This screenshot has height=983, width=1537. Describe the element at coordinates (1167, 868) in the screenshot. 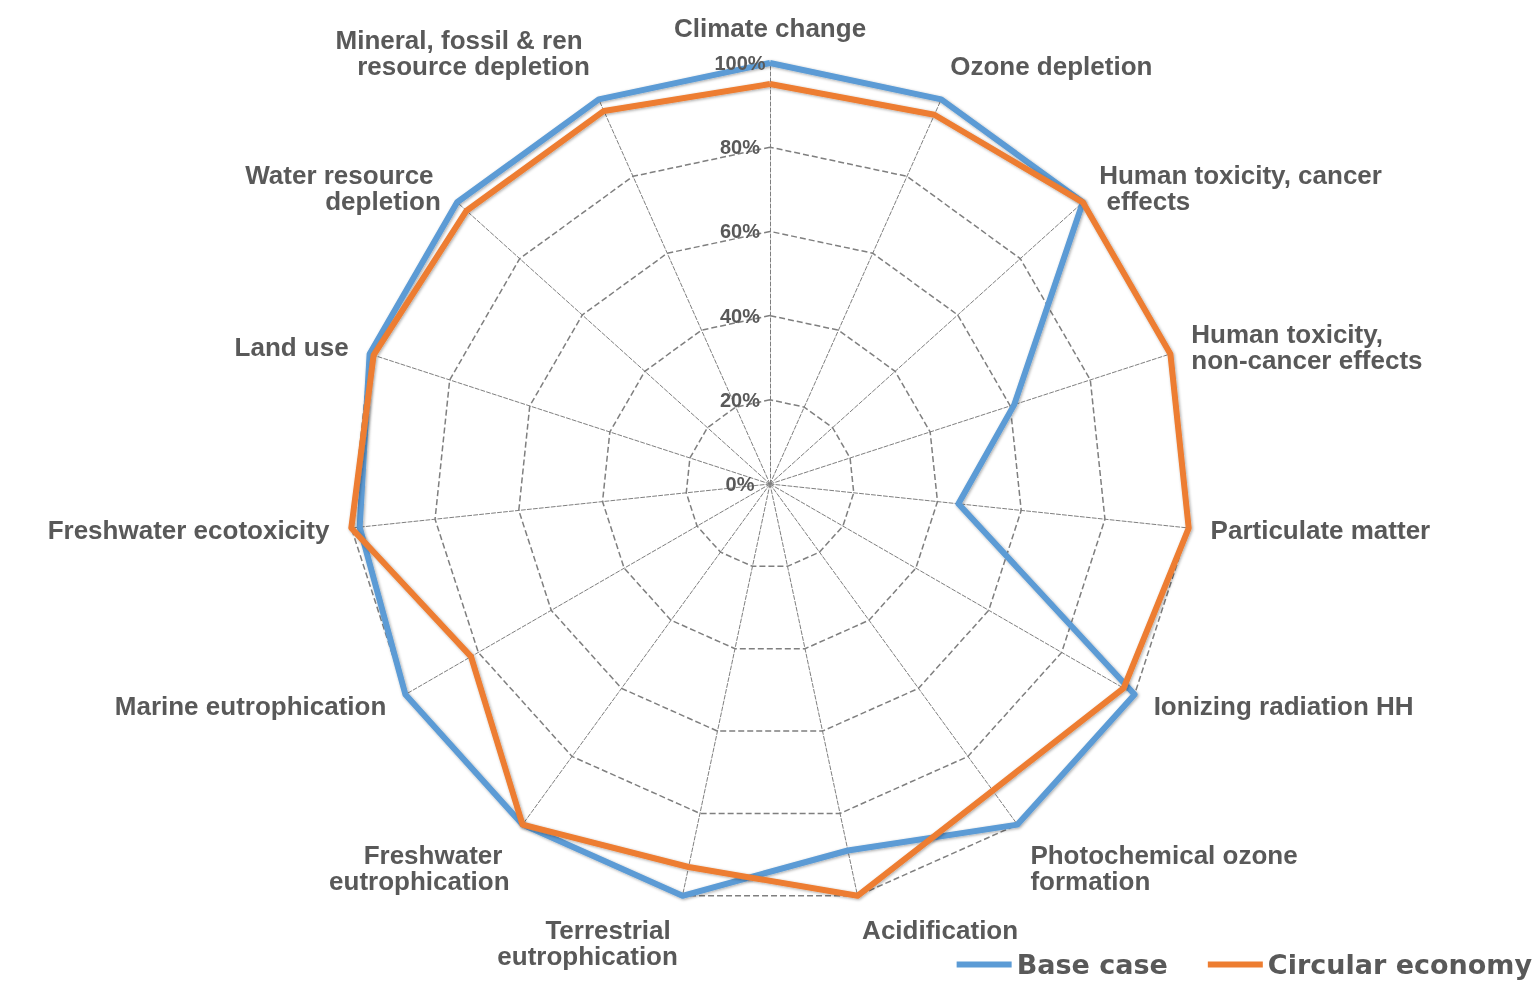

I see `spoke-label: Photochemical ozone formation` at that location.